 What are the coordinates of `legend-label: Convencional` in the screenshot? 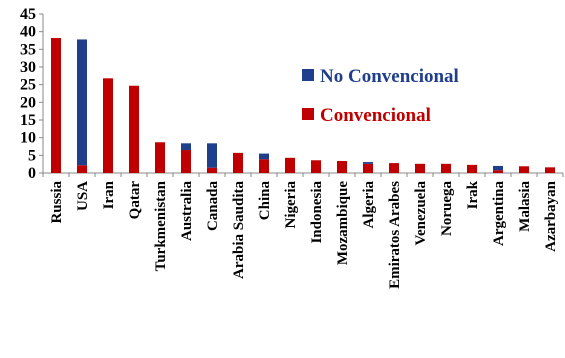 It's located at (375, 115).